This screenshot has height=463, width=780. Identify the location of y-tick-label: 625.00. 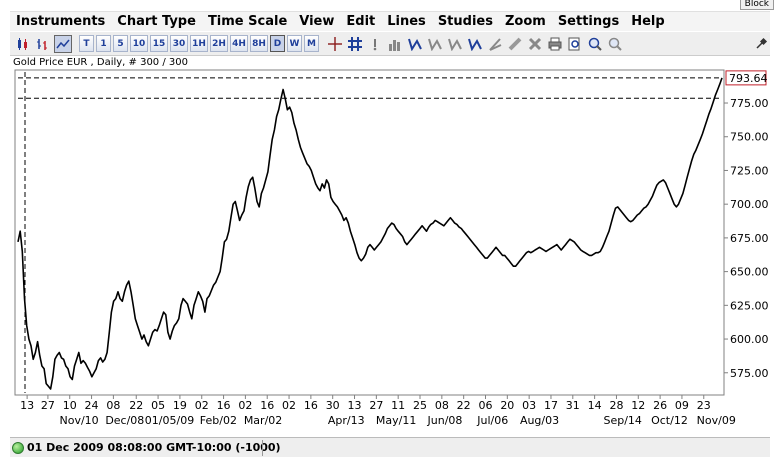
(749, 305).